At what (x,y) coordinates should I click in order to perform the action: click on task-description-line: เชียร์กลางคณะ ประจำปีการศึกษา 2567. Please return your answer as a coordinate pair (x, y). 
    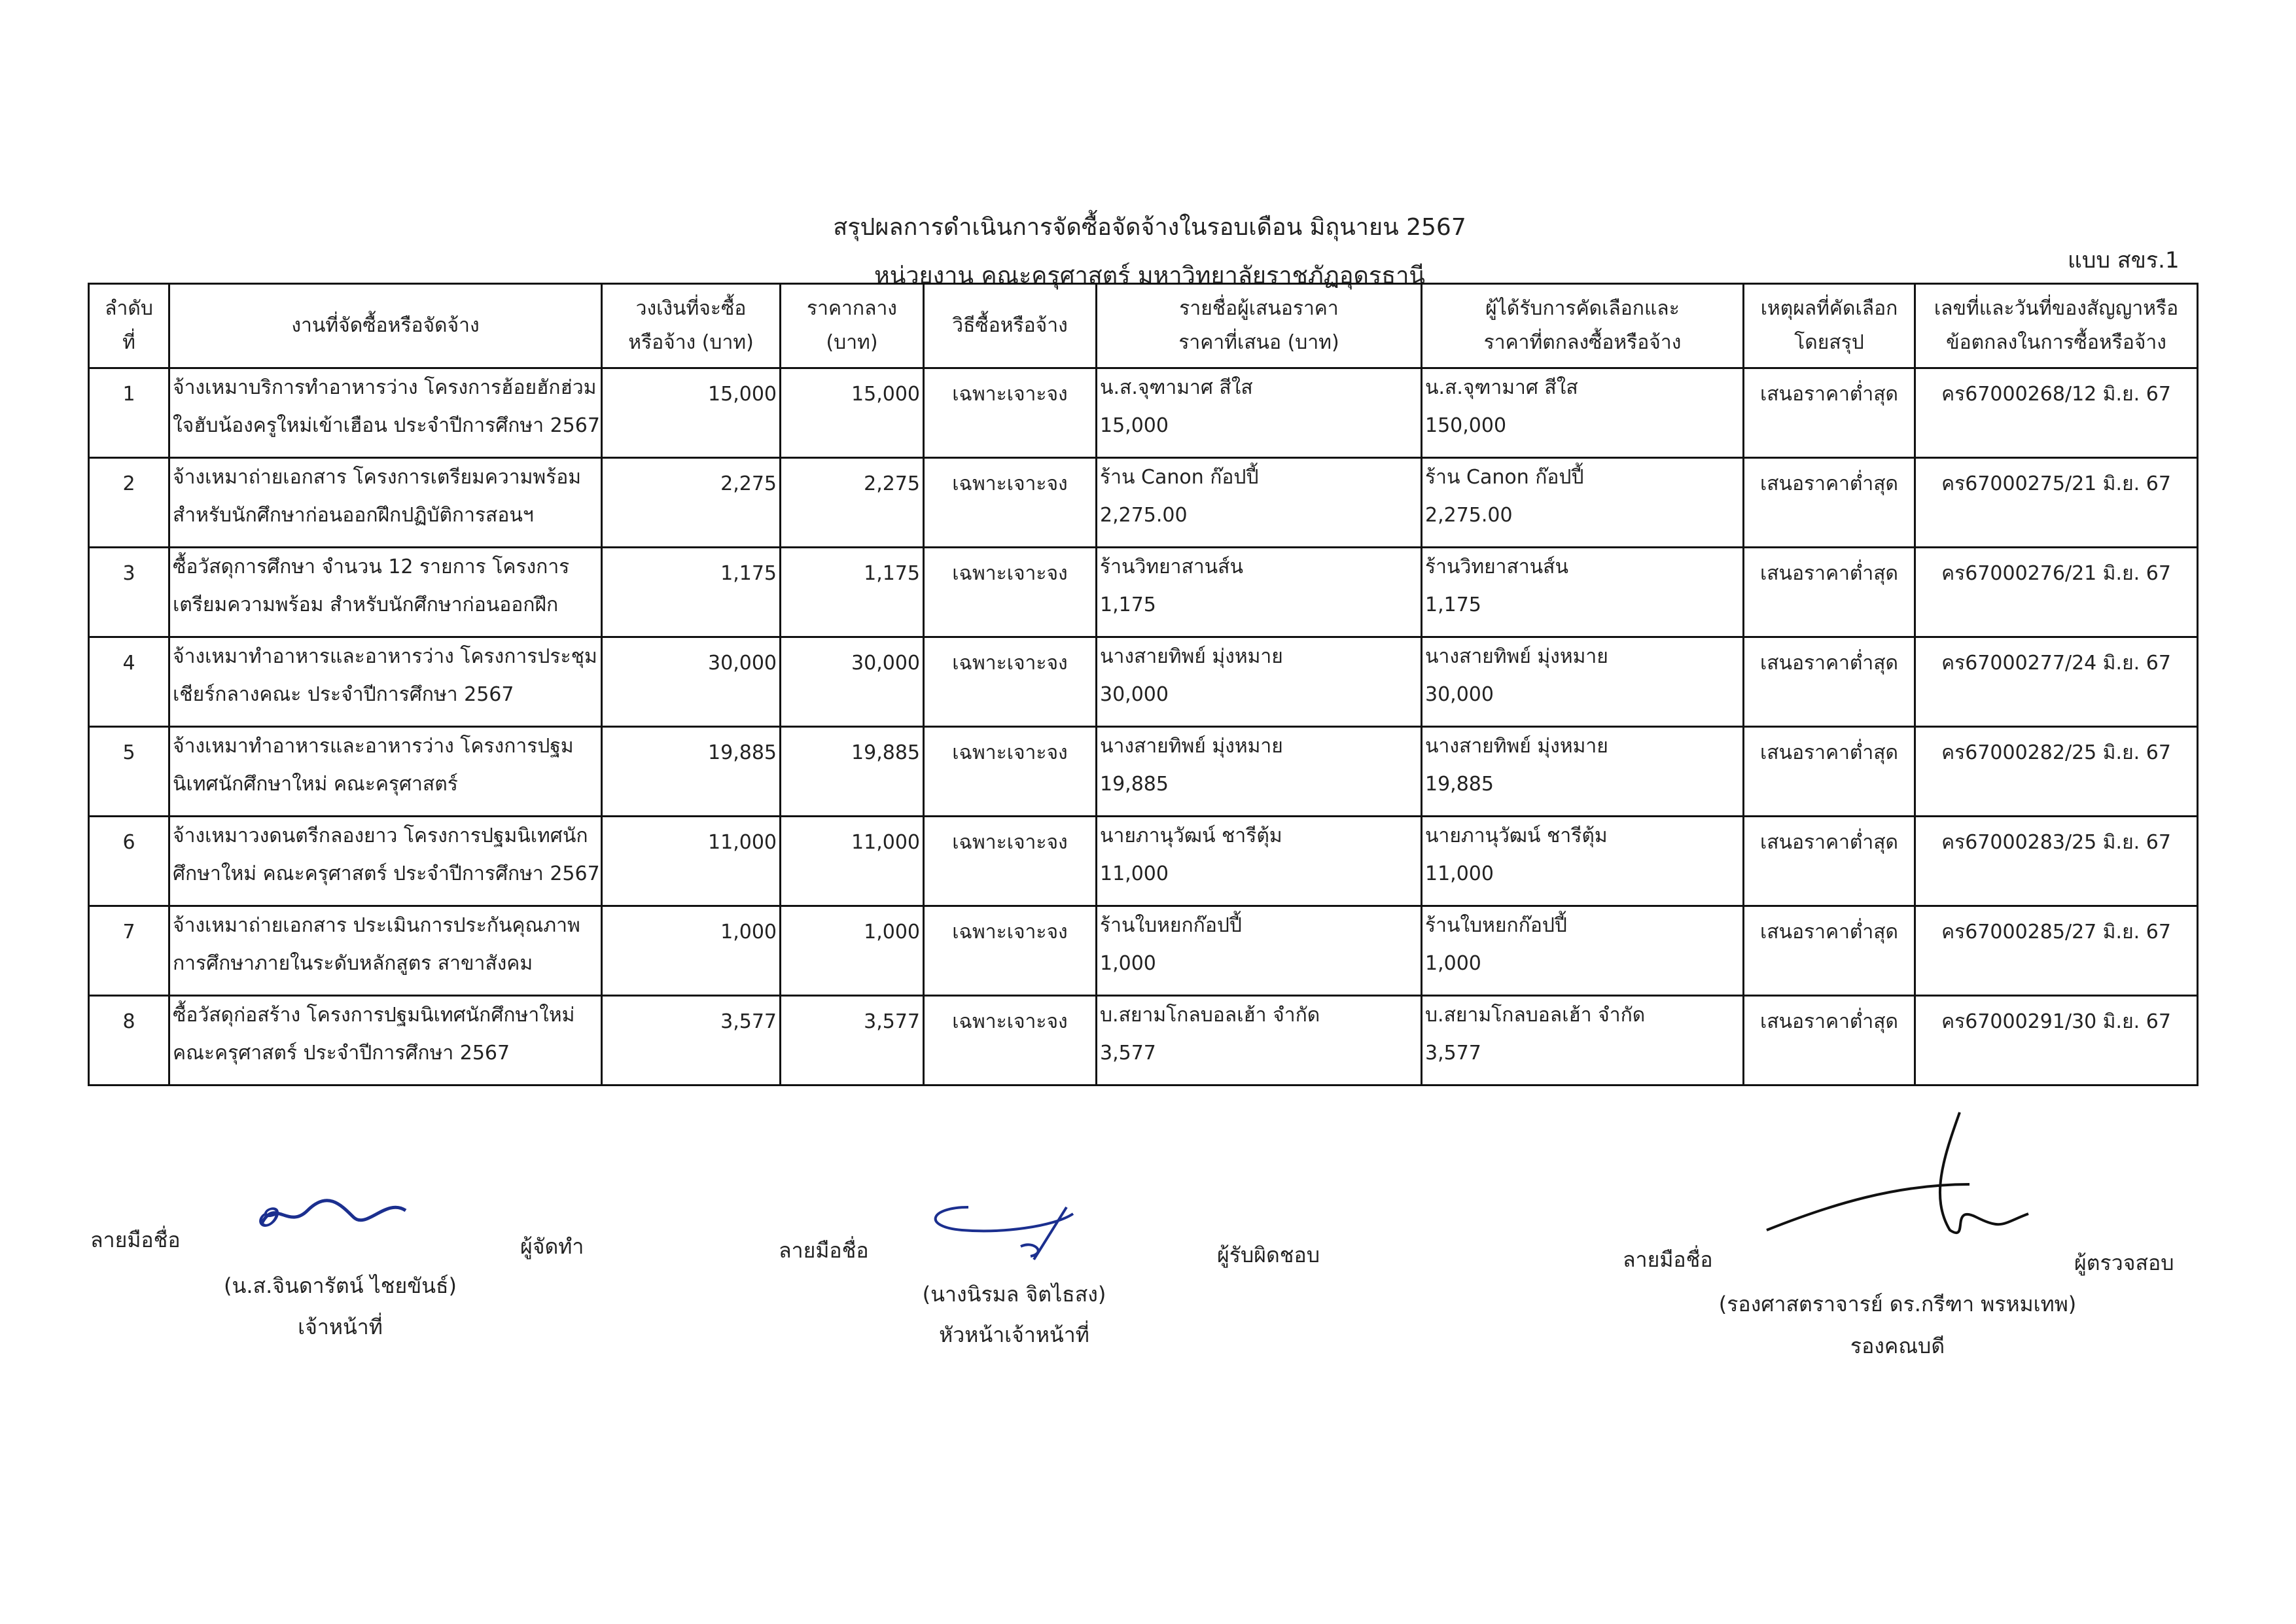
    Looking at the image, I should click on (343, 694).